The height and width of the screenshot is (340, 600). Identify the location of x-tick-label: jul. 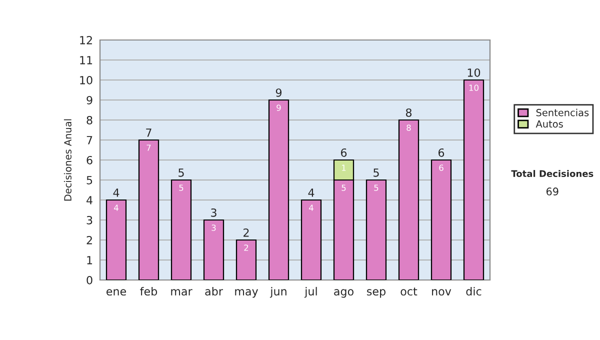
(310, 292).